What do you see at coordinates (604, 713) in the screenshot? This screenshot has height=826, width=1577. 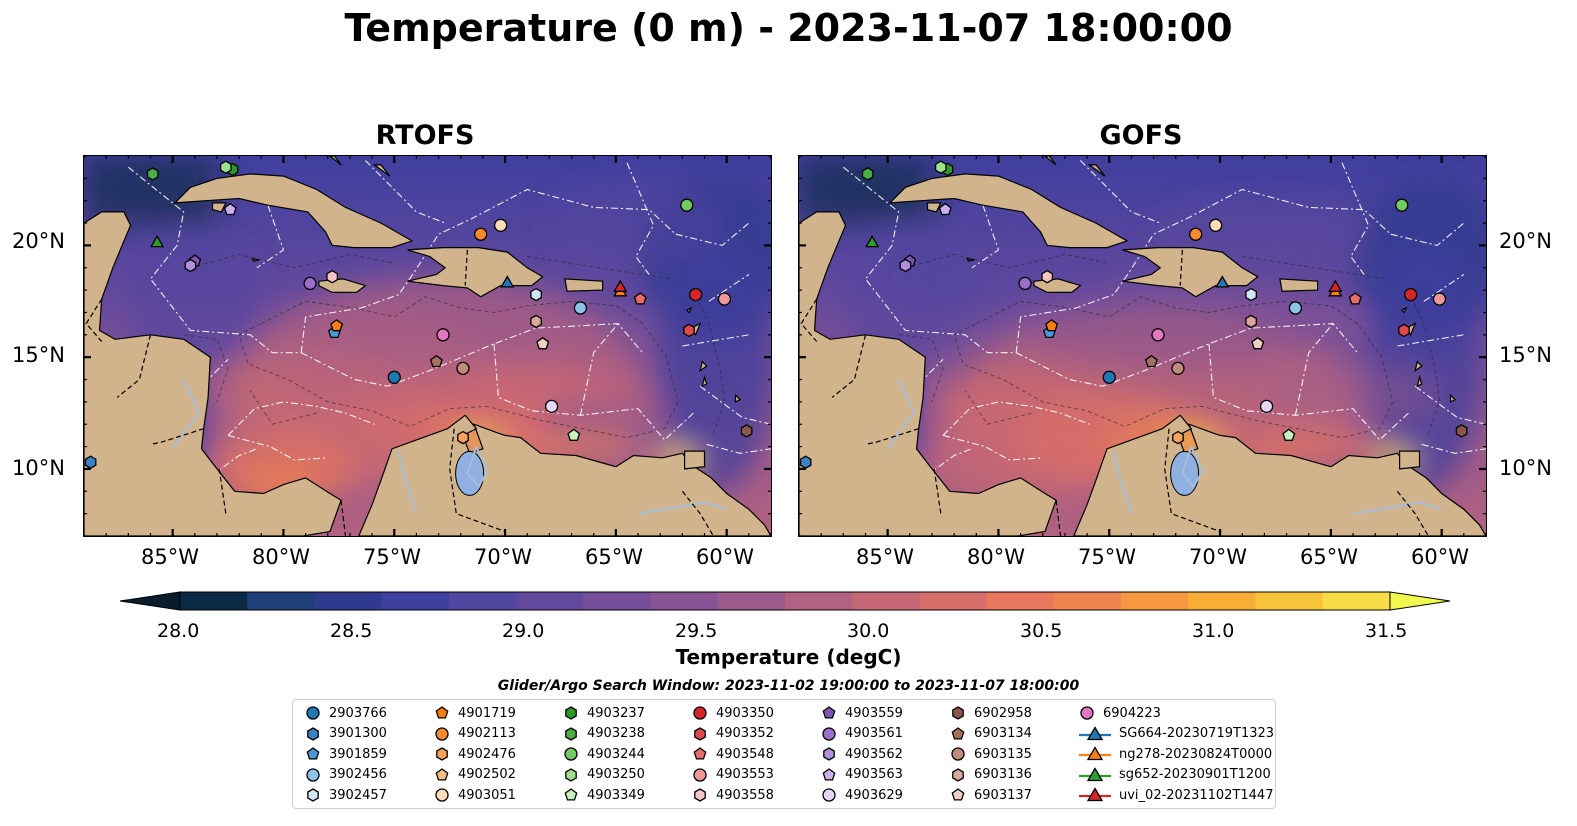 I see `legend-item: 4903237` at bounding box center [604, 713].